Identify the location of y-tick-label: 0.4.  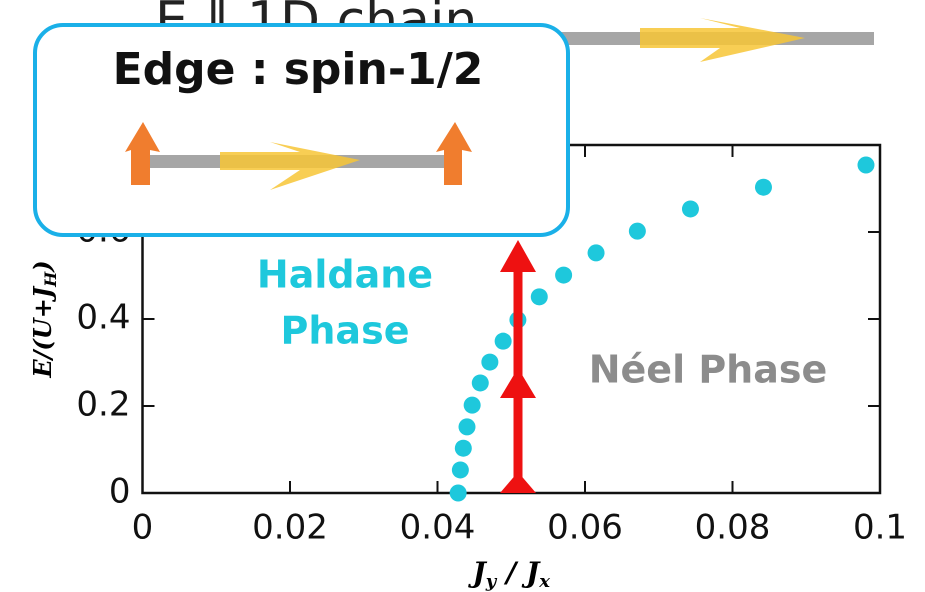
(103, 318).